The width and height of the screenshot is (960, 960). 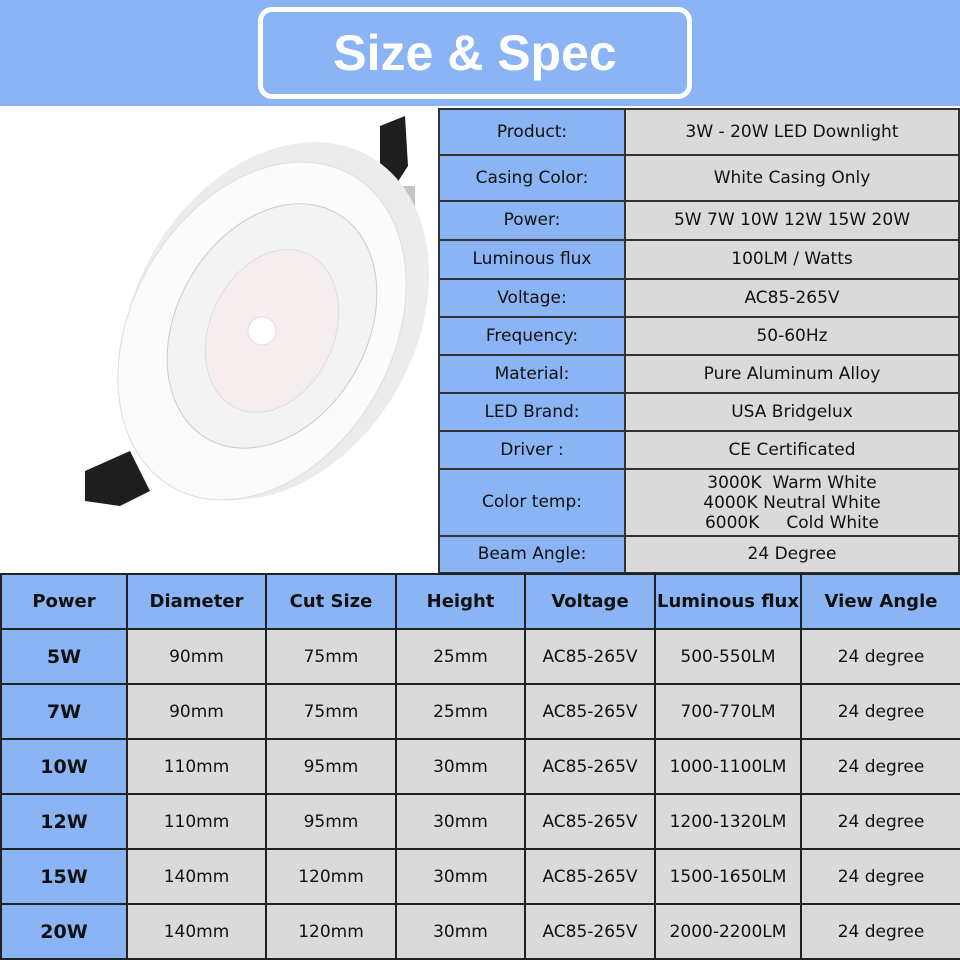 What do you see at coordinates (728, 711) in the screenshot?
I see `table-cell: 700-770LM` at bounding box center [728, 711].